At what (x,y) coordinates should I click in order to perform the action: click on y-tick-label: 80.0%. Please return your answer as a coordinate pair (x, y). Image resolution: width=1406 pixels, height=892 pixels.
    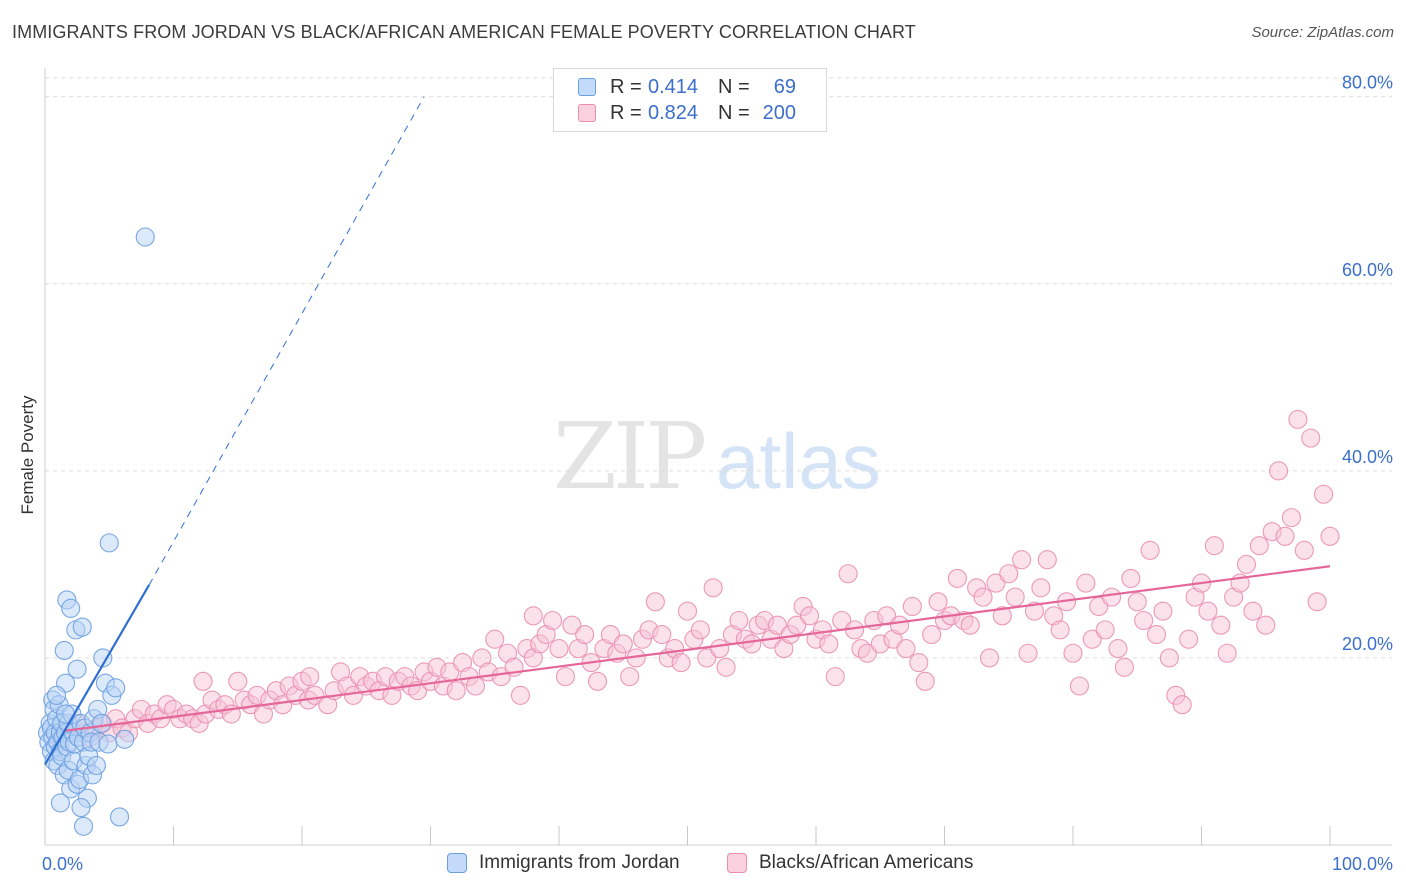
    Looking at the image, I should click on (1367, 83).